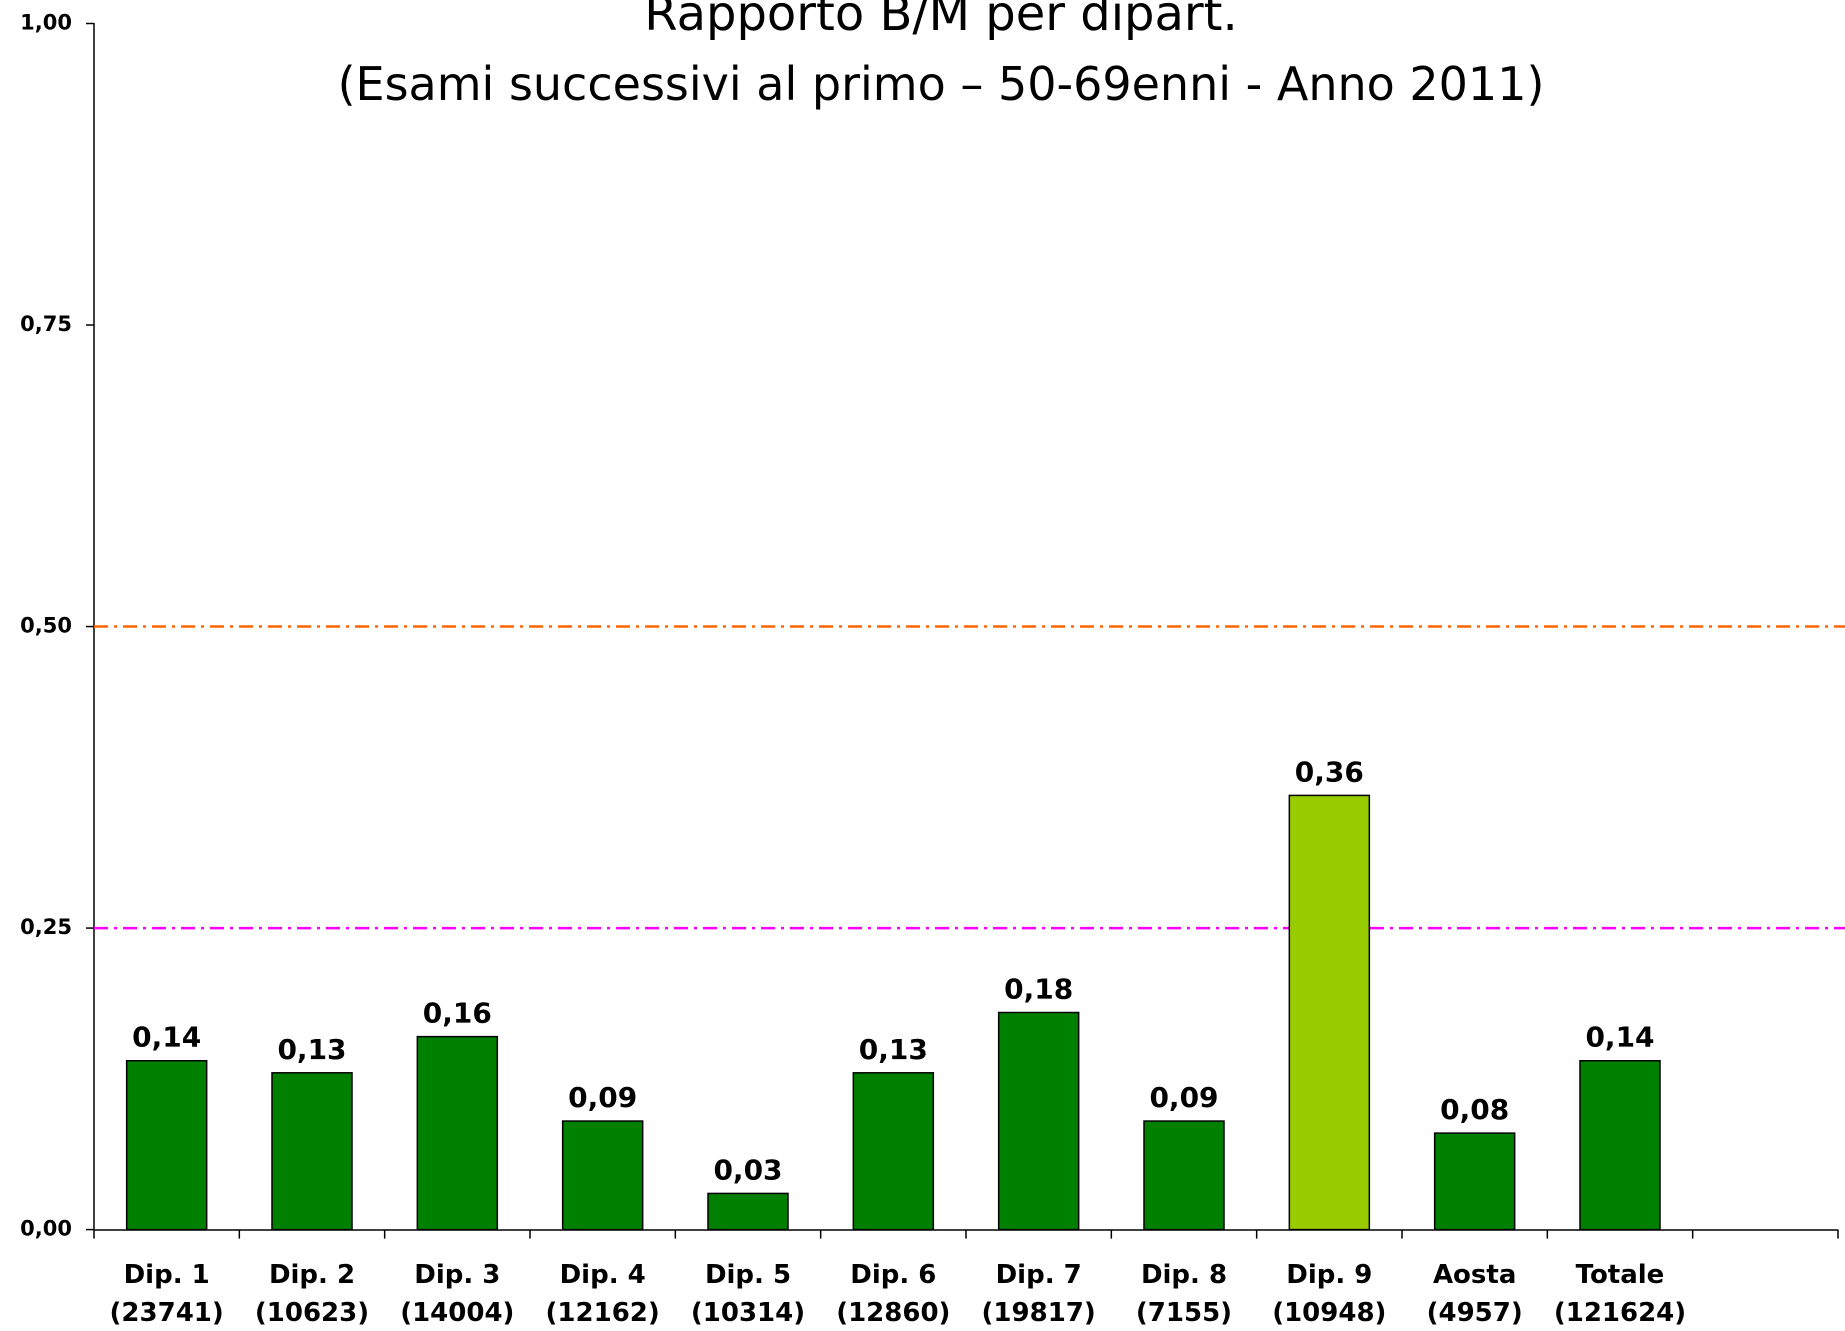  Describe the element at coordinates (1038, 989) in the screenshot. I see `data-label: 0,18` at that location.